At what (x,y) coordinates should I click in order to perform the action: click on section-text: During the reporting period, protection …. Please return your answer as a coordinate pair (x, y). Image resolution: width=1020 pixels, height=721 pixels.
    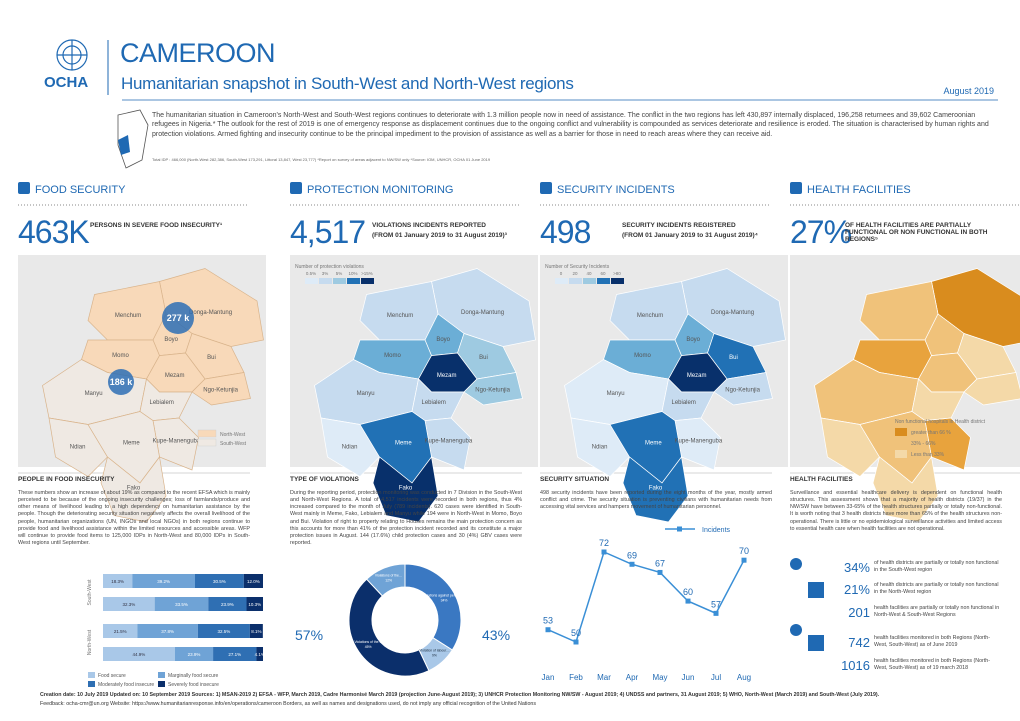
    Looking at the image, I should click on (406, 518).